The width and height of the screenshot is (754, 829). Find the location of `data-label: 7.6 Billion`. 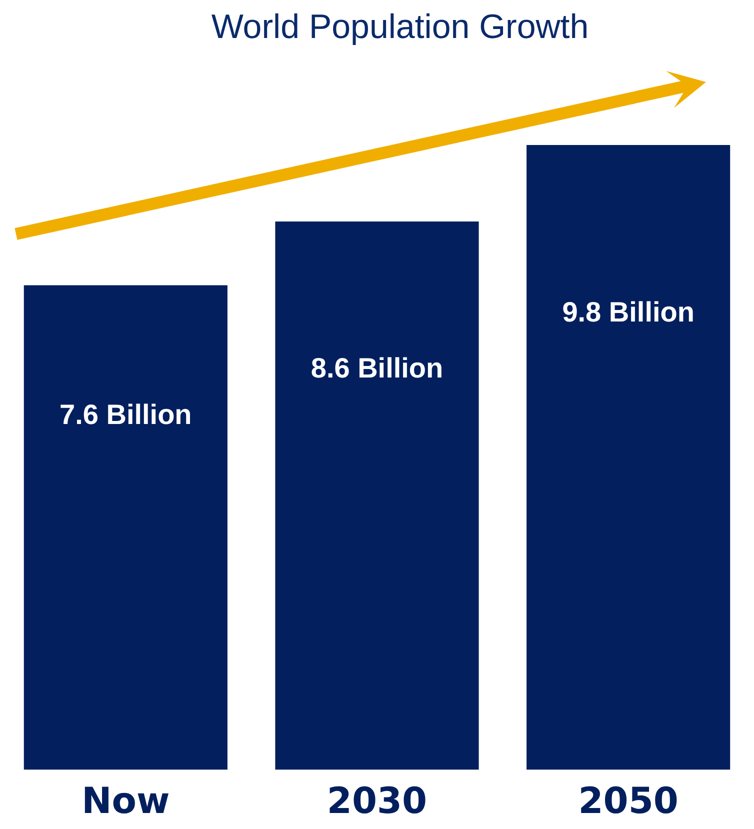

data-label: 7.6 Billion is located at coordinates (126, 414).